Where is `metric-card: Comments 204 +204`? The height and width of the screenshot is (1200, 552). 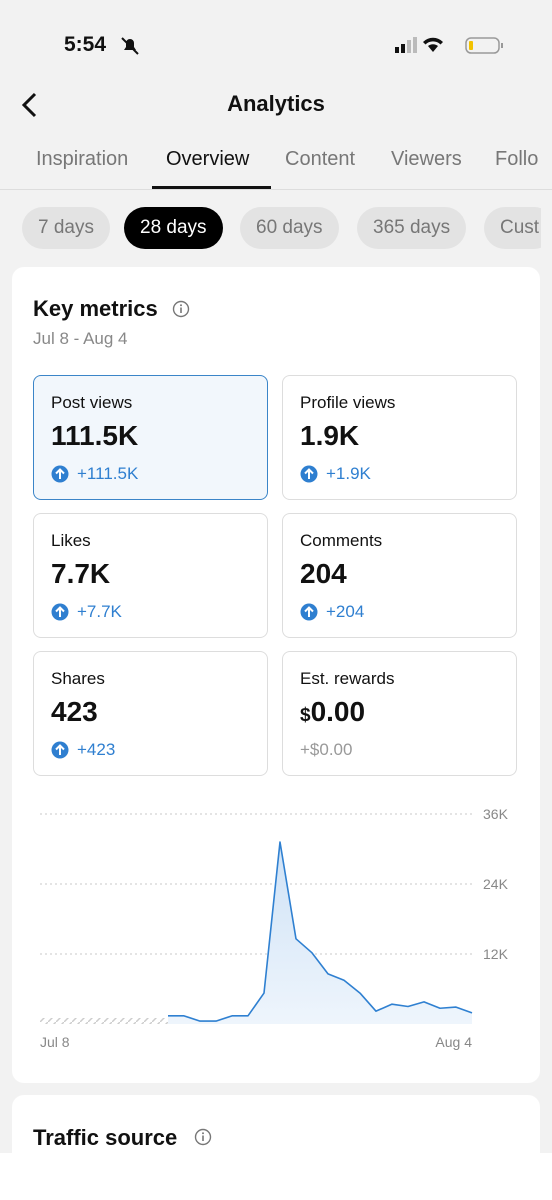 metric-card: Comments 204 +204 is located at coordinates (399, 575).